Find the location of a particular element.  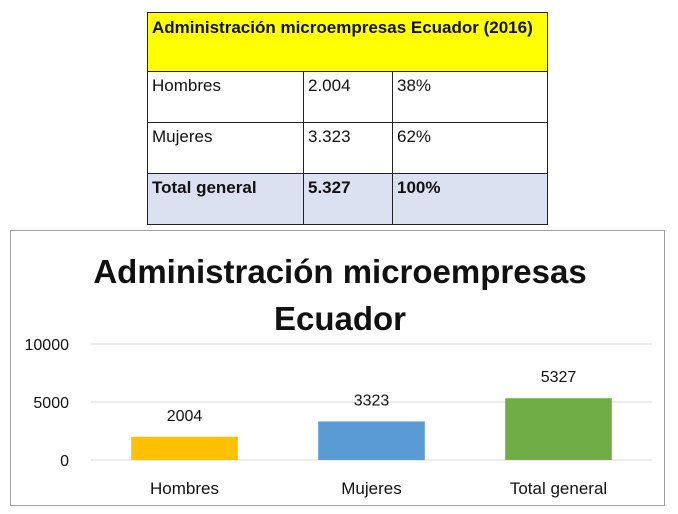

total-percent: 100% is located at coordinates (470, 199).